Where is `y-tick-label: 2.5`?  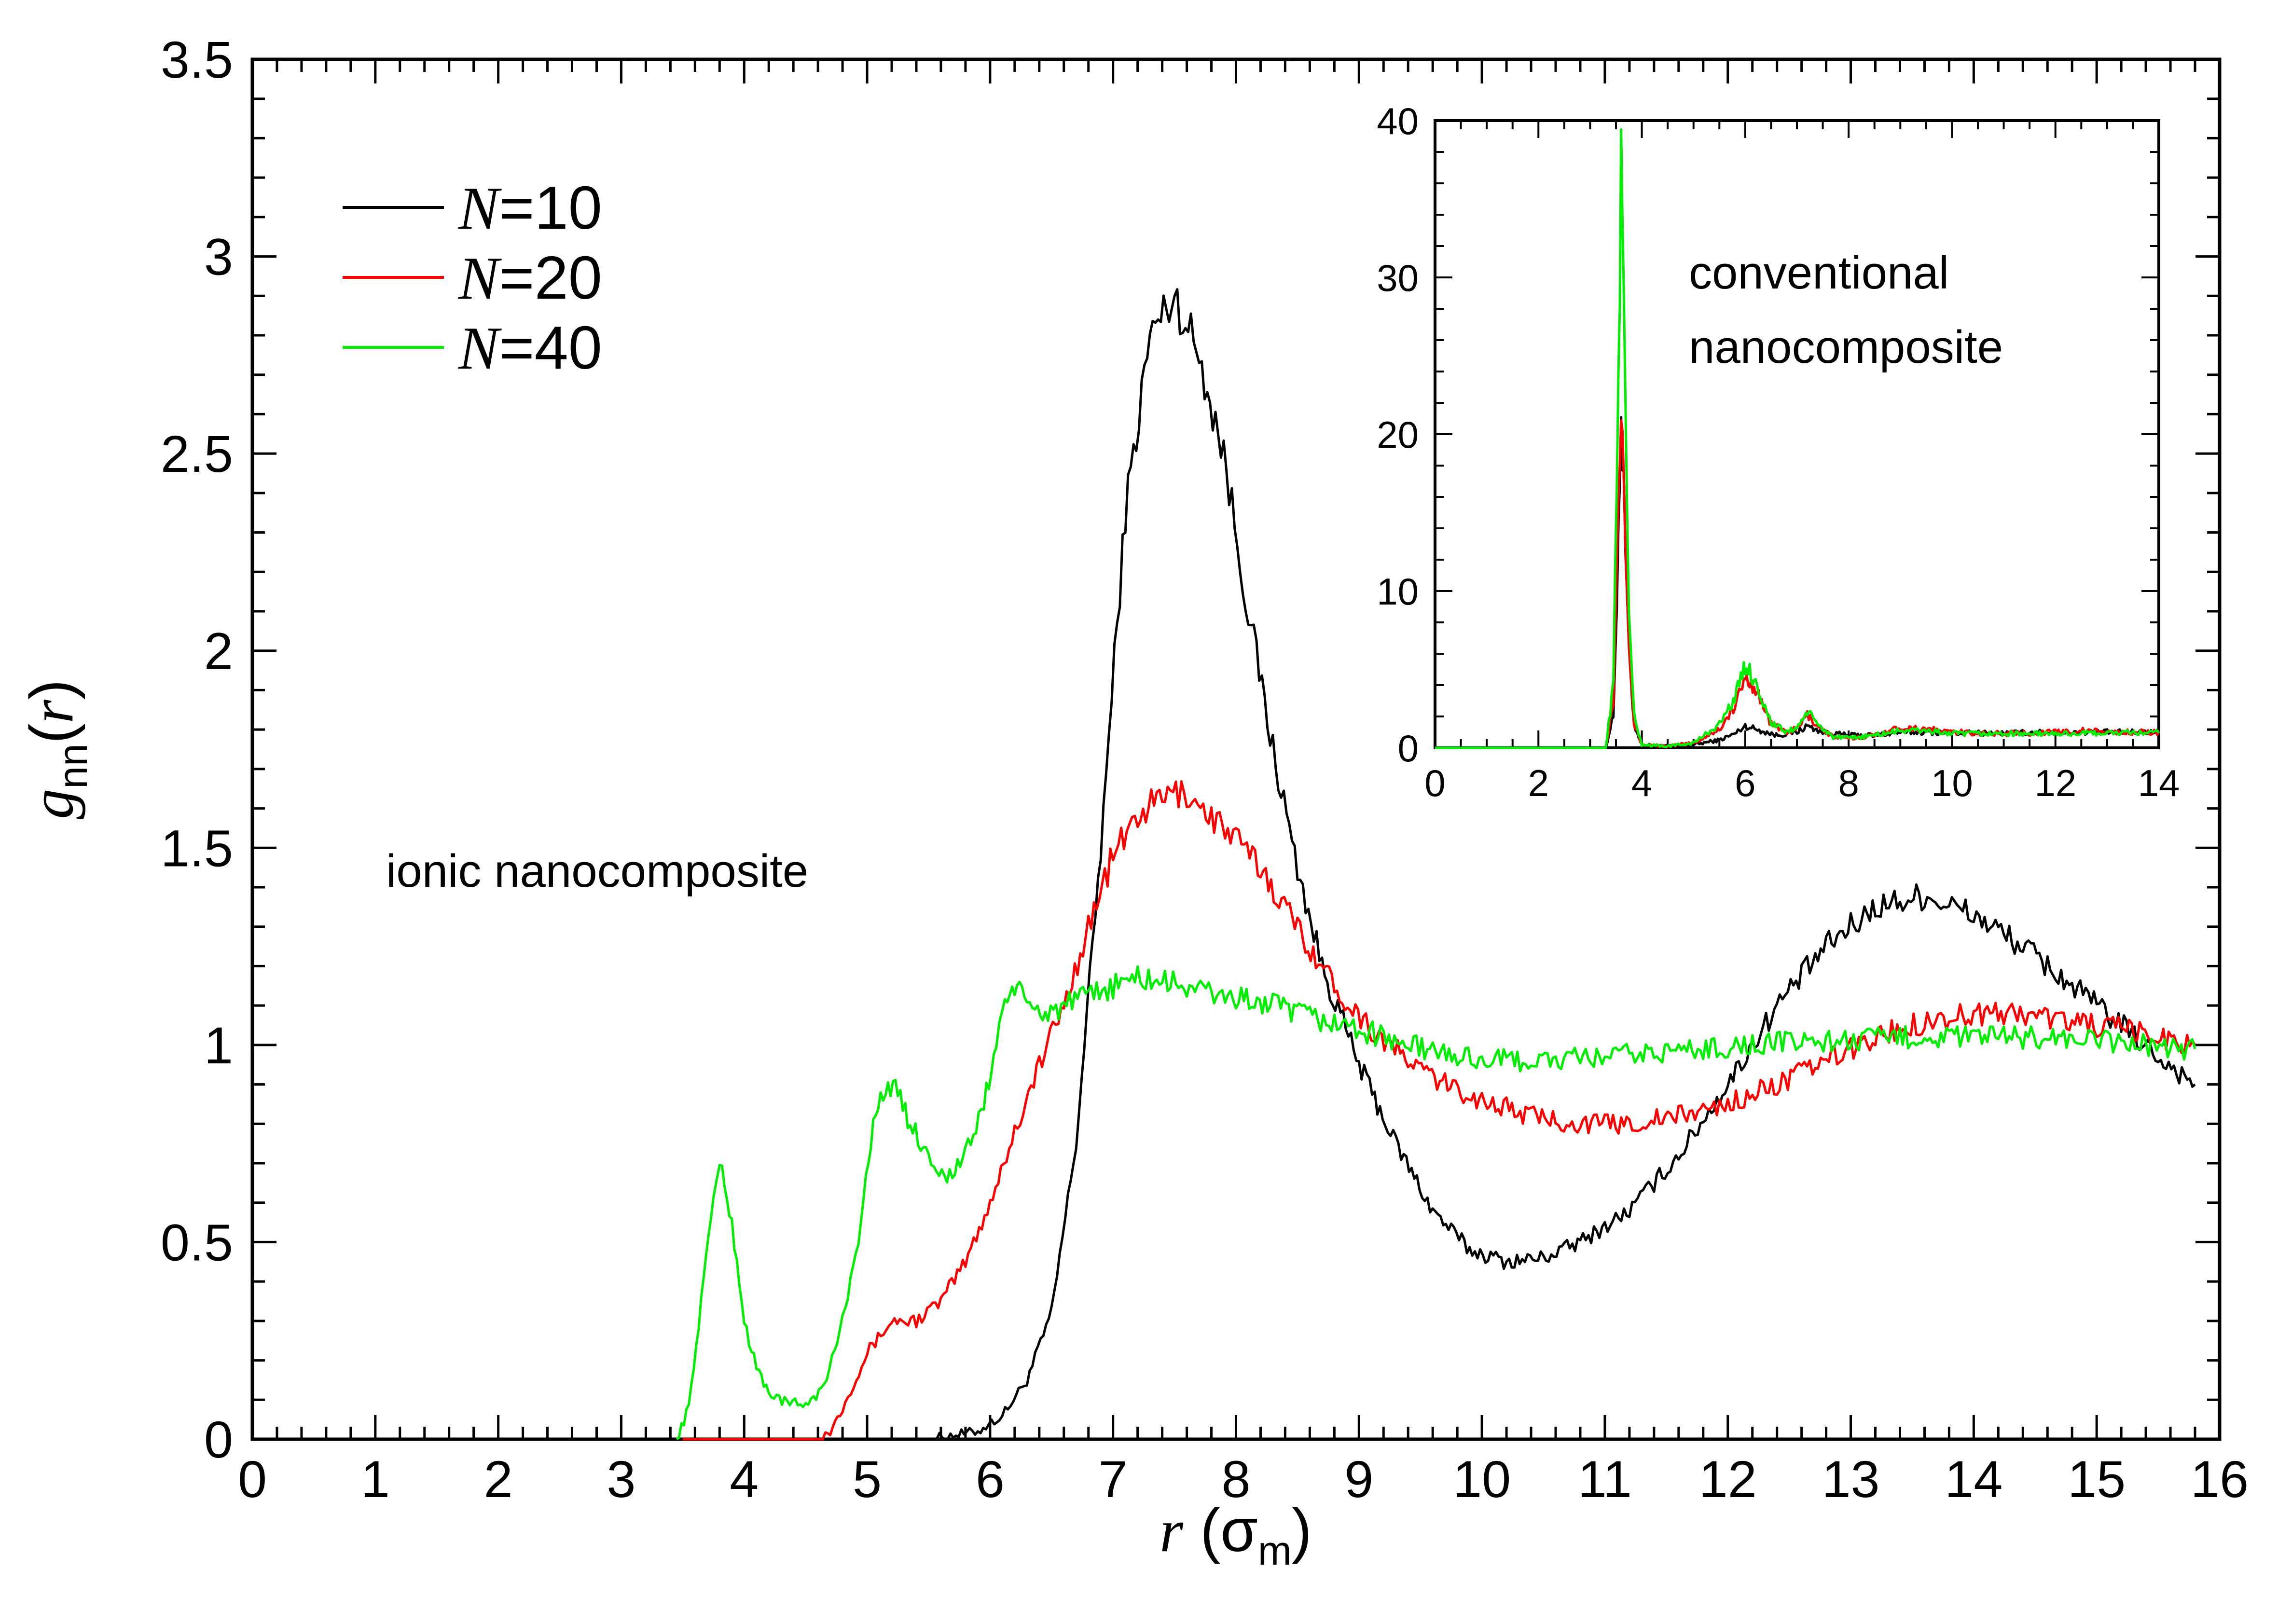 y-tick-label: 2.5 is located at coordinates (197, 454).